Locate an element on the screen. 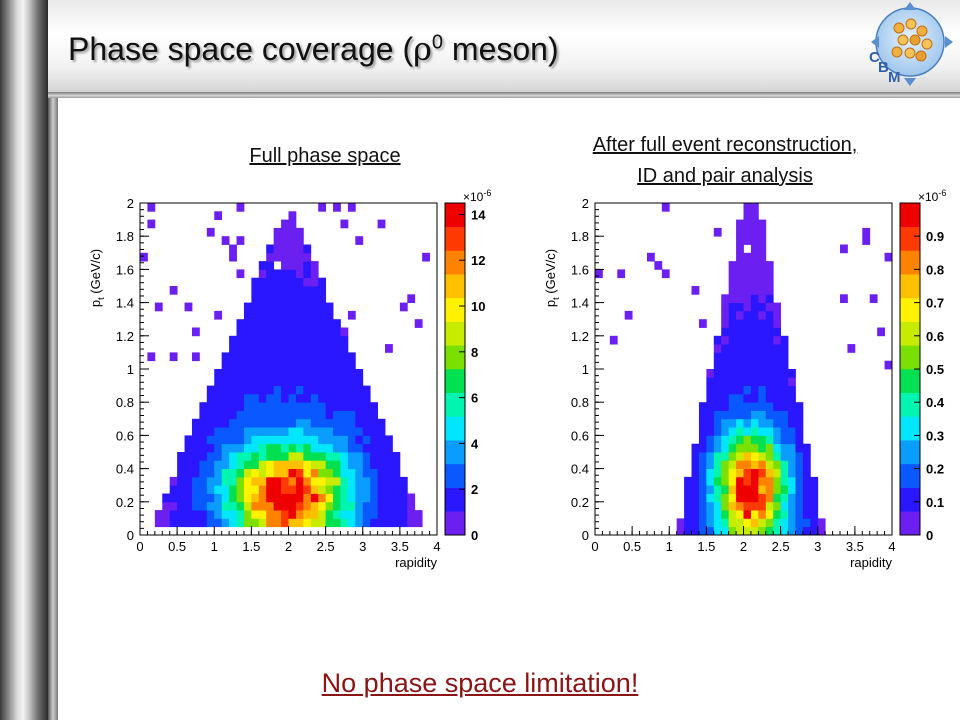  colorbar-tick-label: 0.8 is located at coordinates (935, 269).